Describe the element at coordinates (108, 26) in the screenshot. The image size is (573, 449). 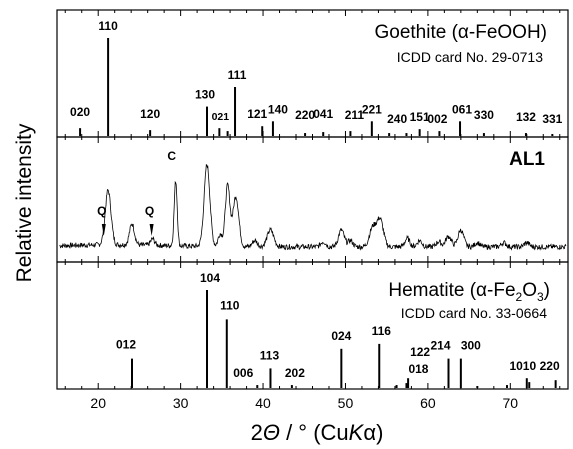
I see `goethite-peak-label: 110` at that location.